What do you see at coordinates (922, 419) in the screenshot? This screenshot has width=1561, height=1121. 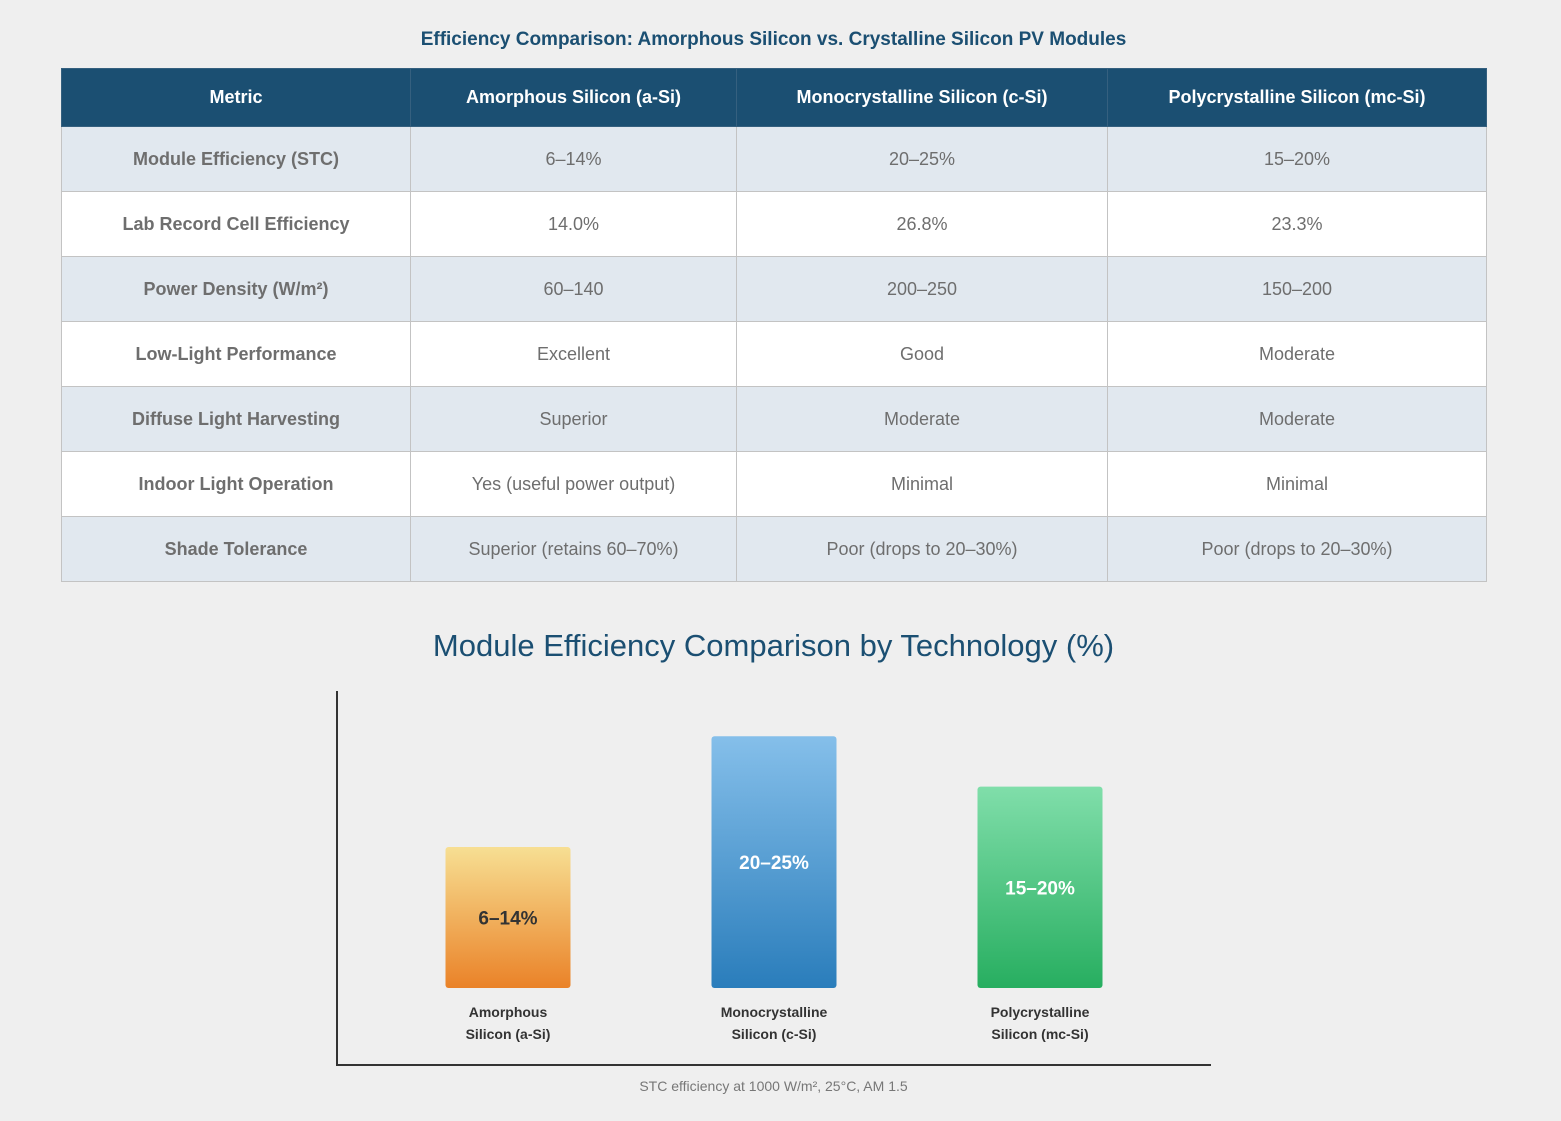 I see `row-monocrystalline-cell: Moderate` at bounding box center [922, 419].